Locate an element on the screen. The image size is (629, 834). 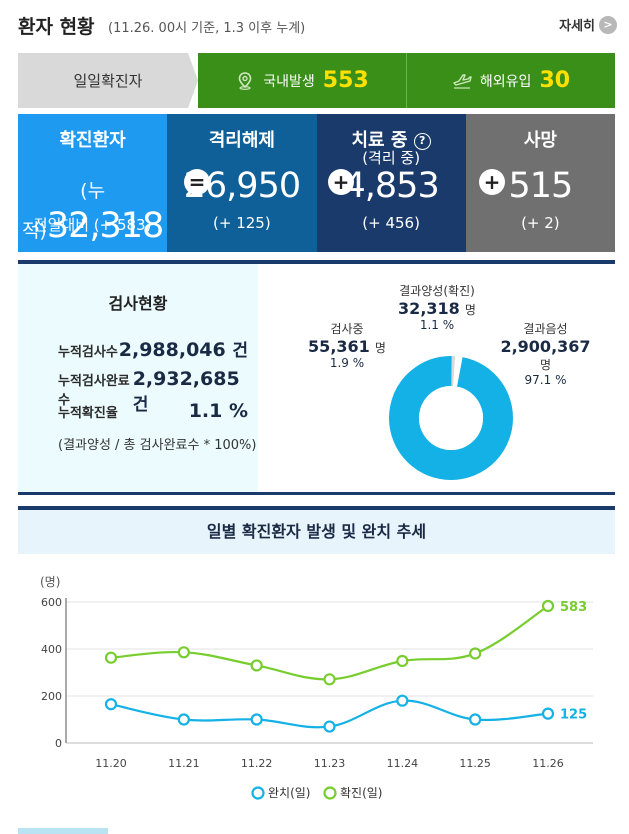
stat-confirmed: 확진환자 (누적)32,318 전일대비 (+ 583) is located at coordinates (93, 183).